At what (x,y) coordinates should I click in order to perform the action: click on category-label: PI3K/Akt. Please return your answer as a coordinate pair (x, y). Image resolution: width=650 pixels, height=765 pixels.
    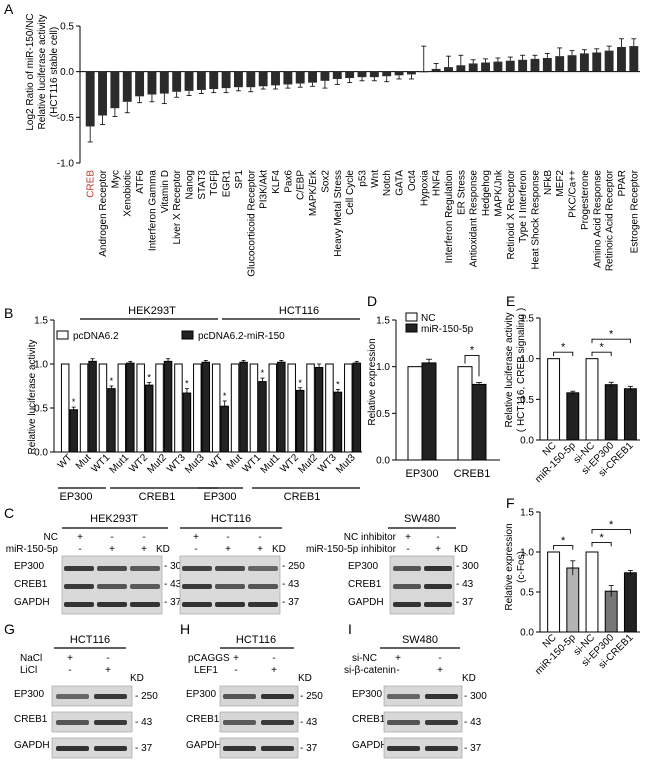
    Looking at the image, I should click on (264, 189).